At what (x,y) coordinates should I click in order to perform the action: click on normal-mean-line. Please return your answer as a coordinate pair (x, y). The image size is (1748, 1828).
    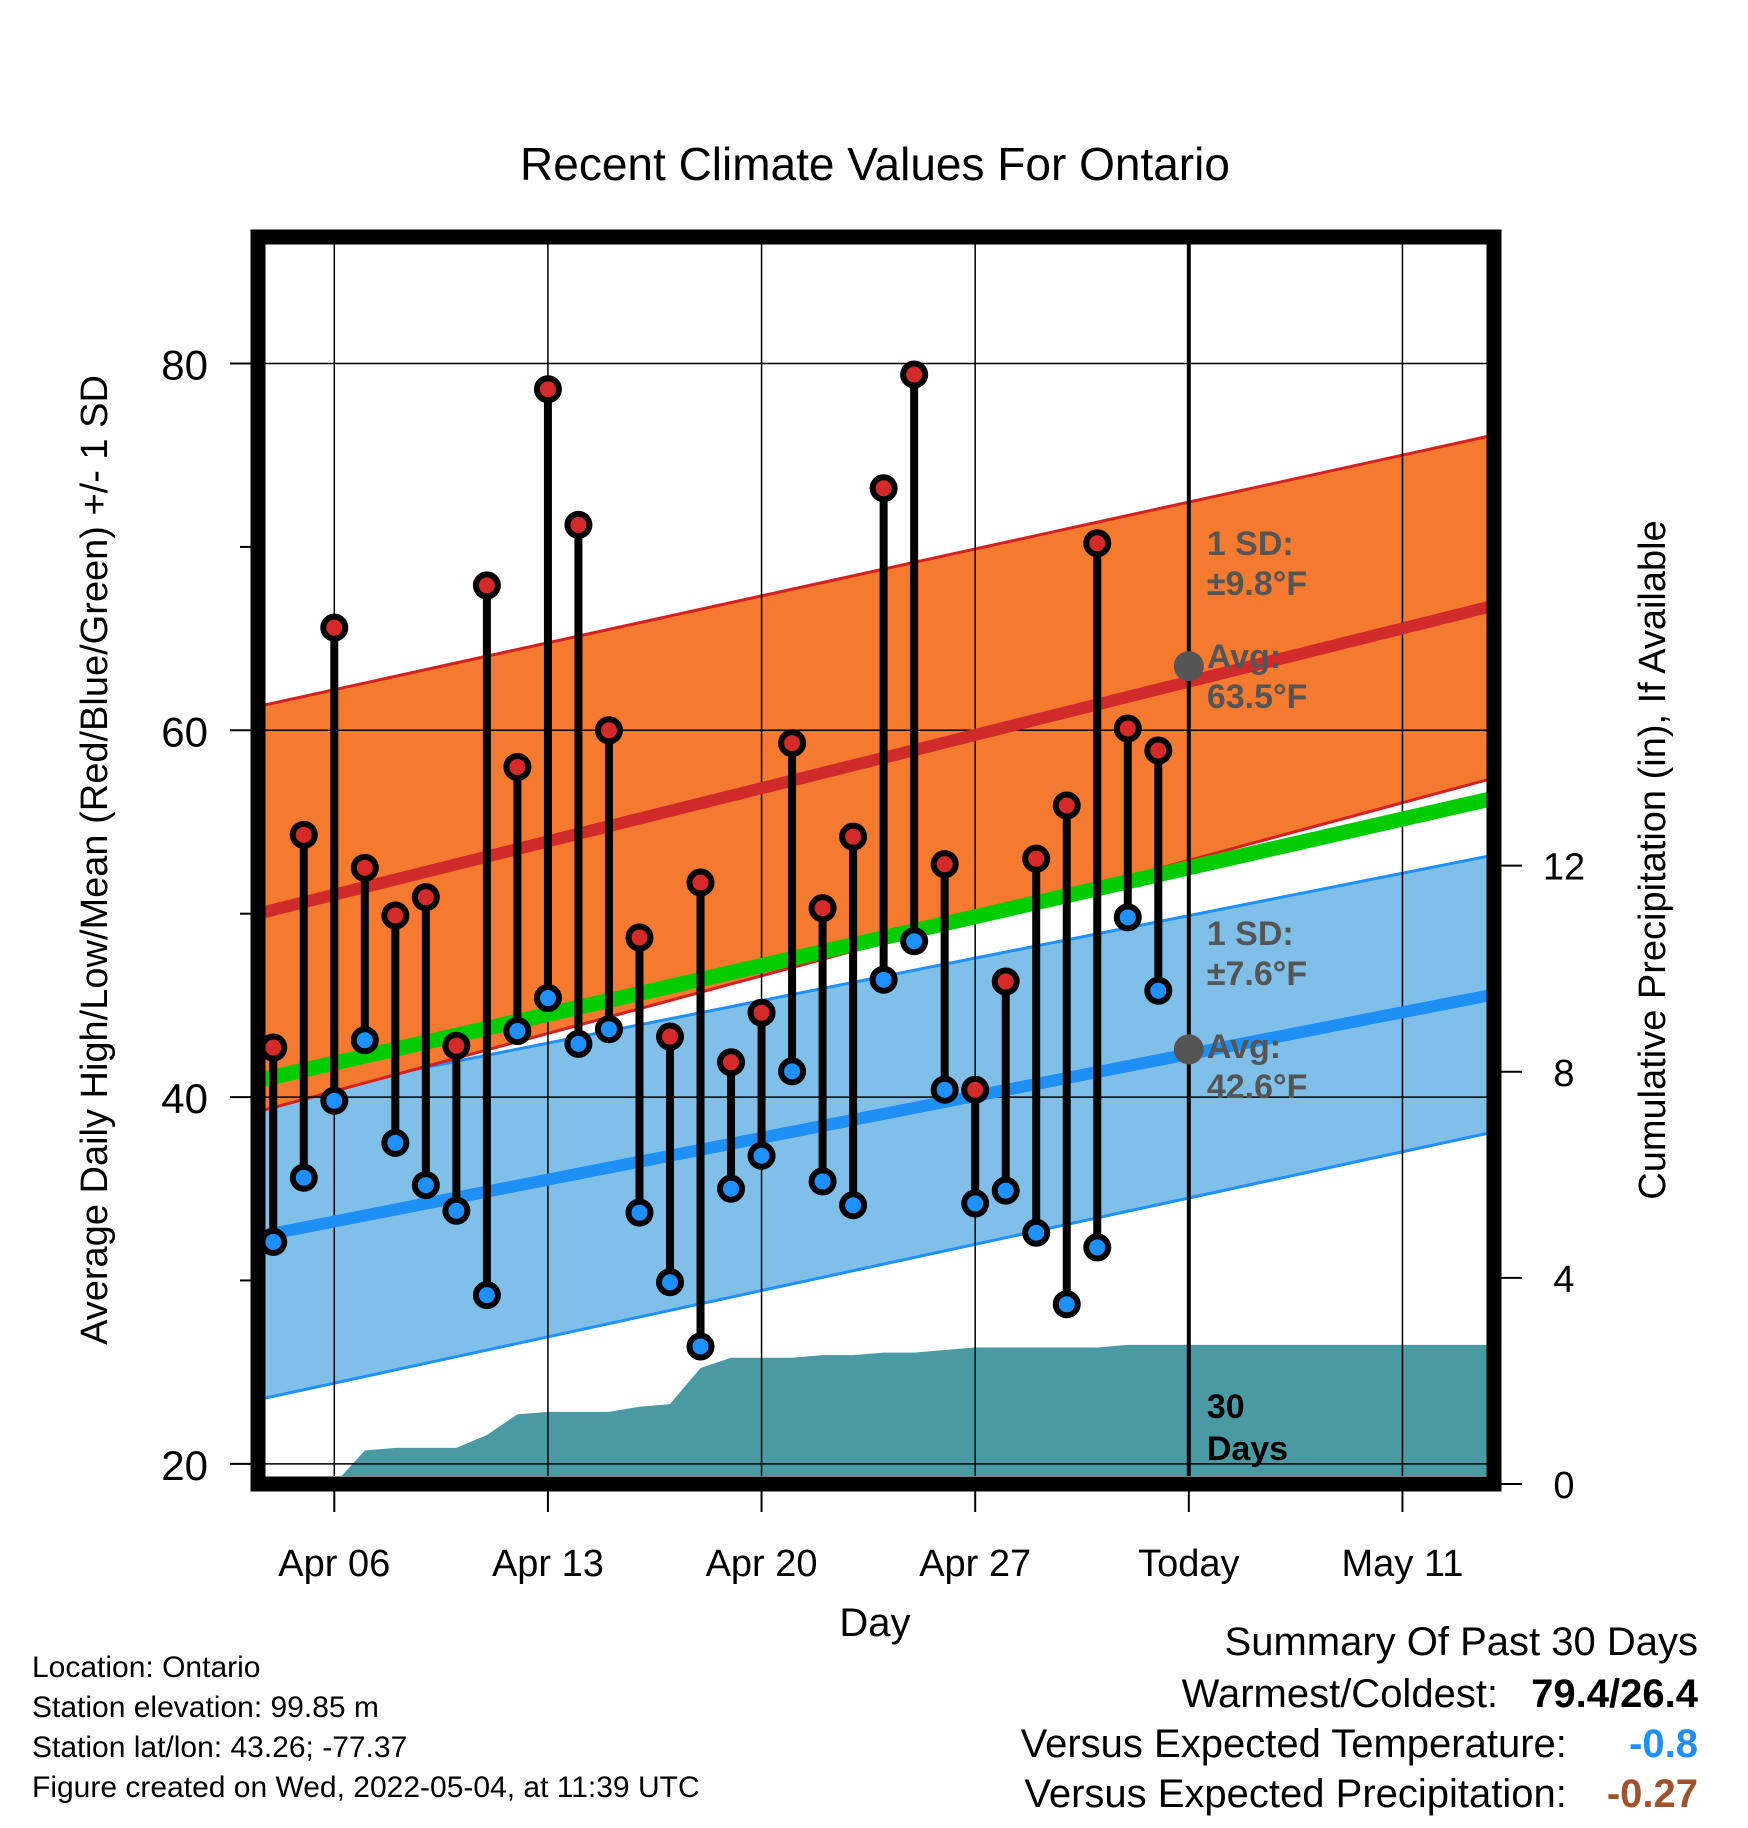
    Looking at the image, I should click on (876, 939).